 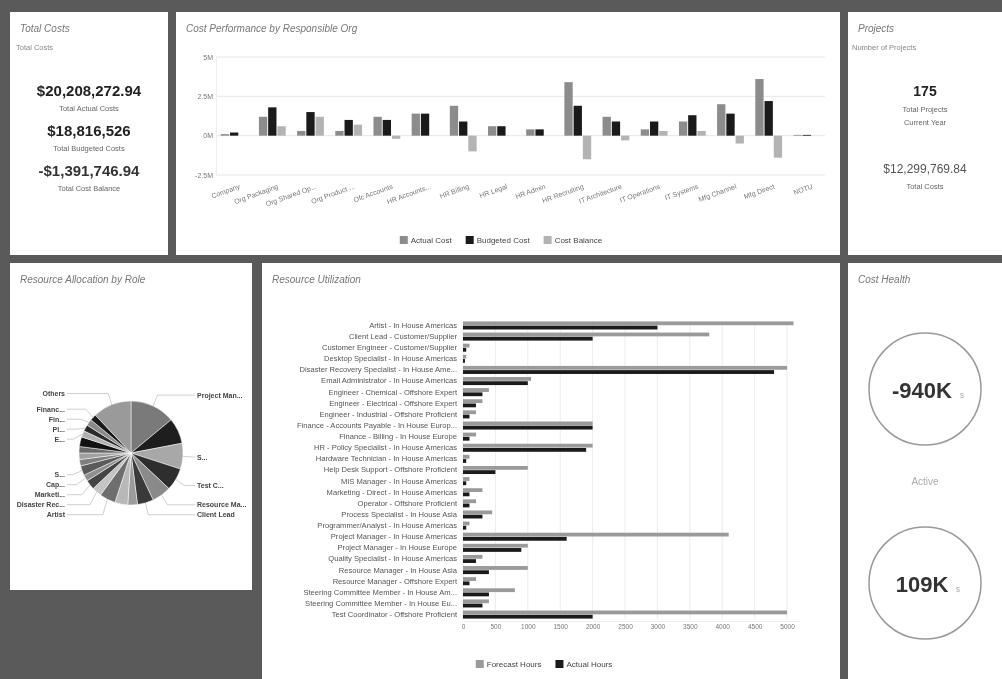 What do you see at coordinates (925, 481) in the screenshot?
I see `text: Active` at bounding box center [925, 481].